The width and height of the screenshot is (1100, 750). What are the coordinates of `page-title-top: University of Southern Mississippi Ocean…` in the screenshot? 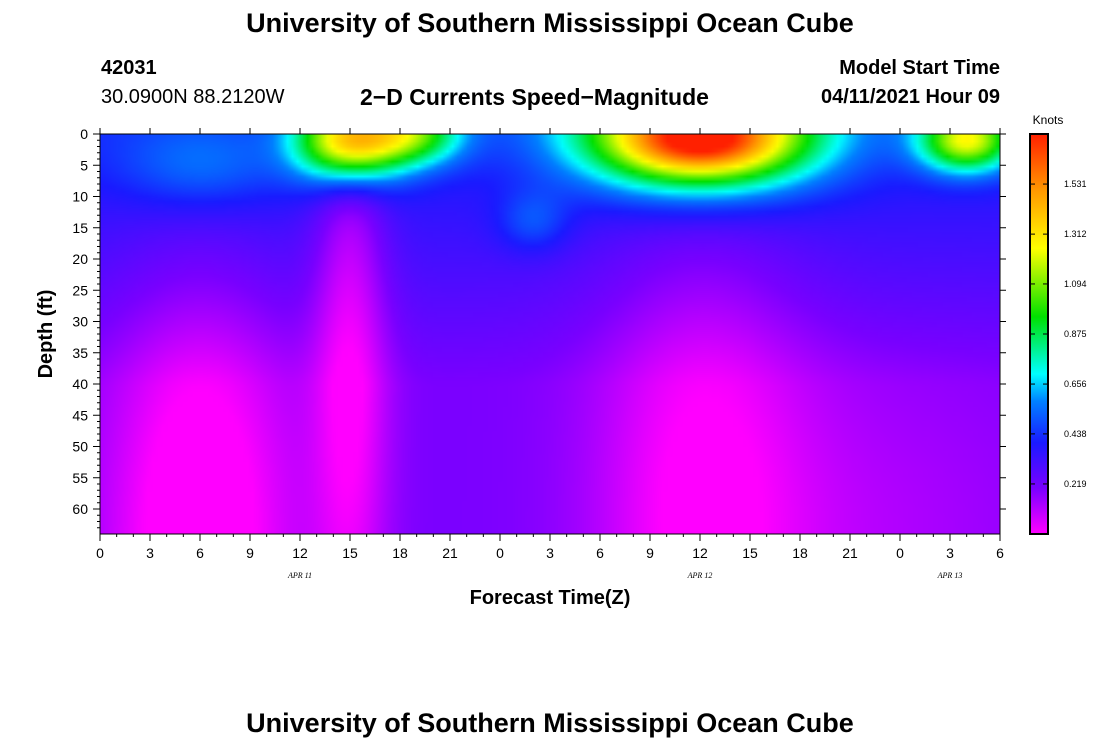 It's located at (550, 23).